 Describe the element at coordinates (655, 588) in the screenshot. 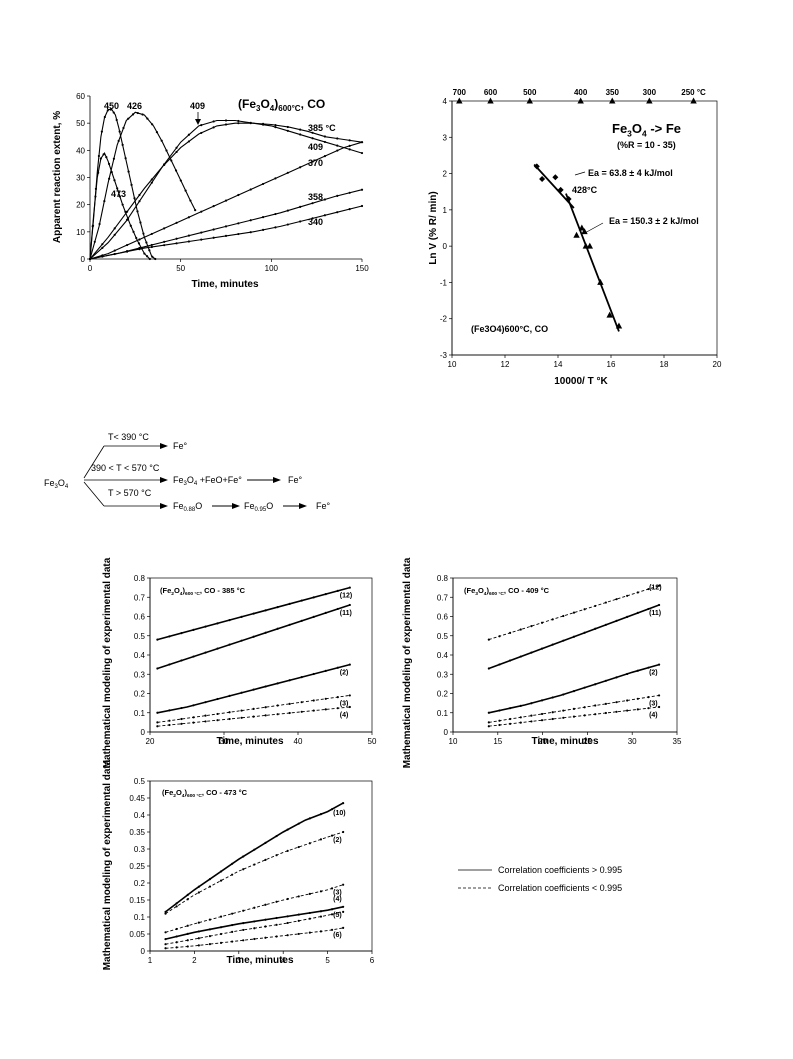

I see `series-label: (12)` at that location.